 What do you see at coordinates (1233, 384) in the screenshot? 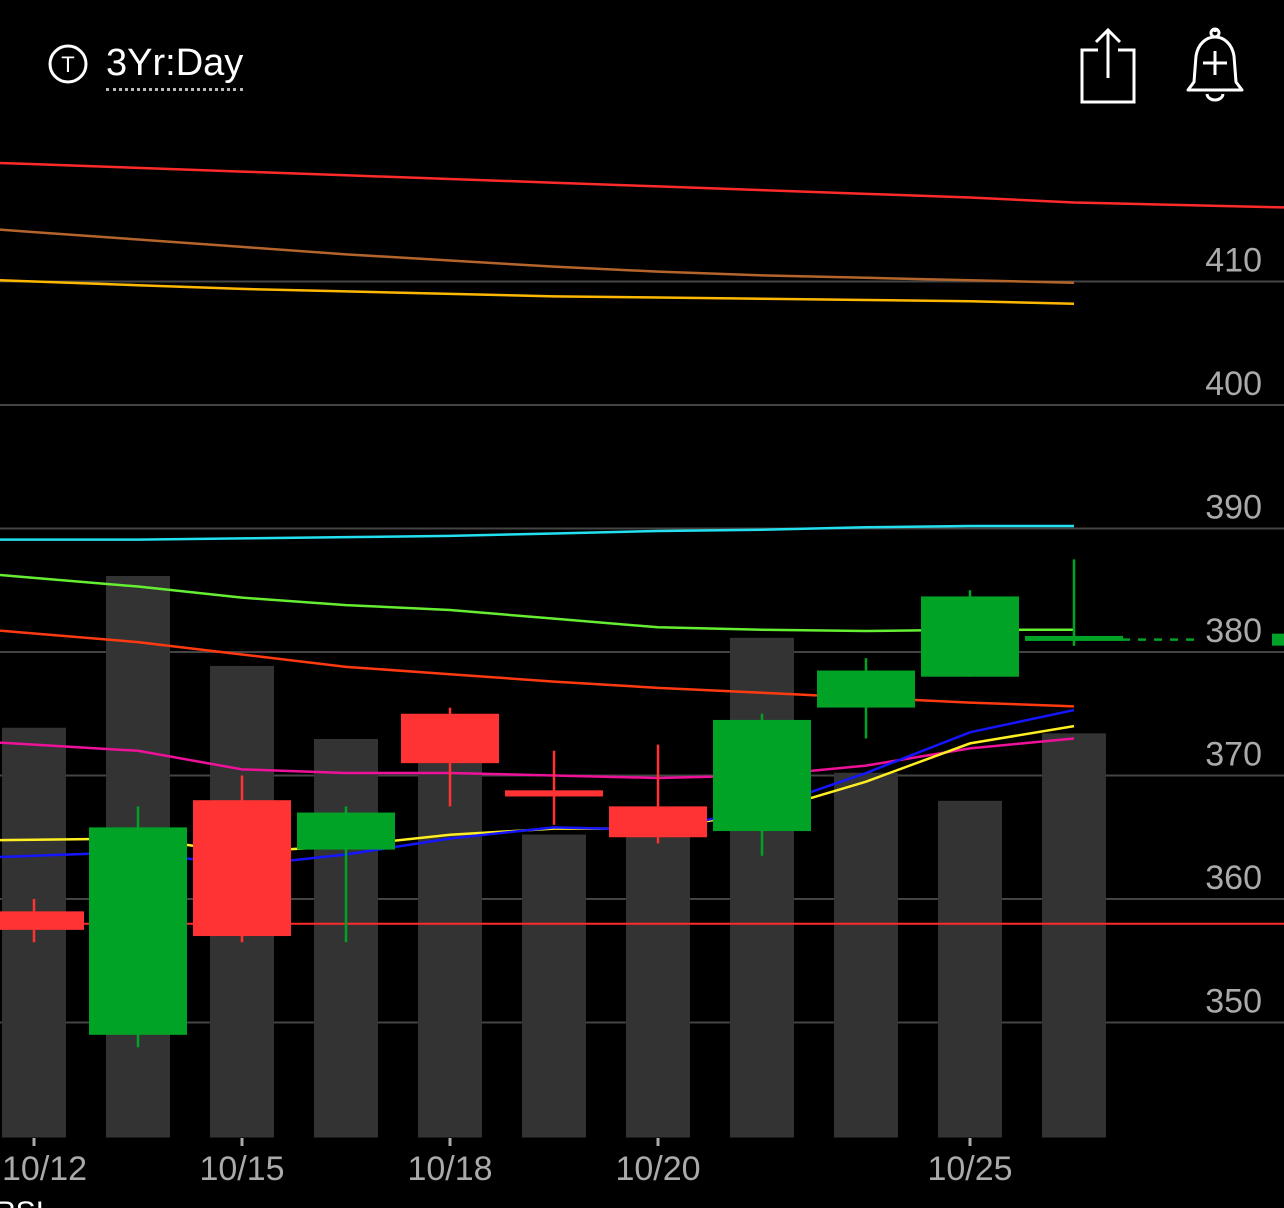
I see `y-tick-label: 400` at bounding box center [1233, 384].